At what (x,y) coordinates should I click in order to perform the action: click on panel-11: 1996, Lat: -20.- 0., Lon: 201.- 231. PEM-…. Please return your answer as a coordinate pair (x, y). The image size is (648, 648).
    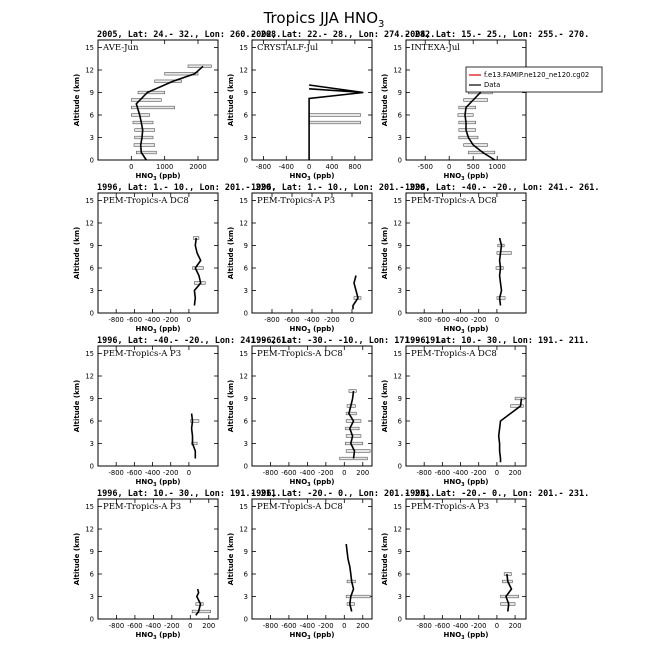
    Looking at the image, I should click on (331, 565).